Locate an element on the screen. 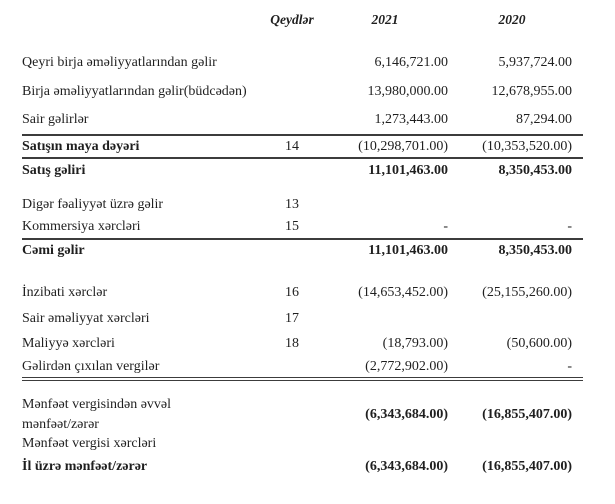  table-row: Mənfəət vergisi xərcləri is located at coordinates (302, 444).